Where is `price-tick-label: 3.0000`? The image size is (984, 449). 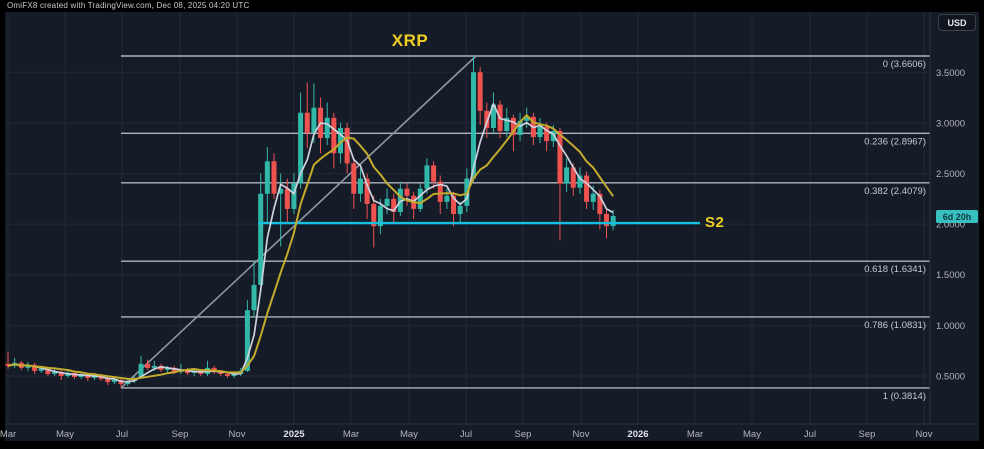 price-tick-label: 3.0000 is located at coordinates (950, 123).